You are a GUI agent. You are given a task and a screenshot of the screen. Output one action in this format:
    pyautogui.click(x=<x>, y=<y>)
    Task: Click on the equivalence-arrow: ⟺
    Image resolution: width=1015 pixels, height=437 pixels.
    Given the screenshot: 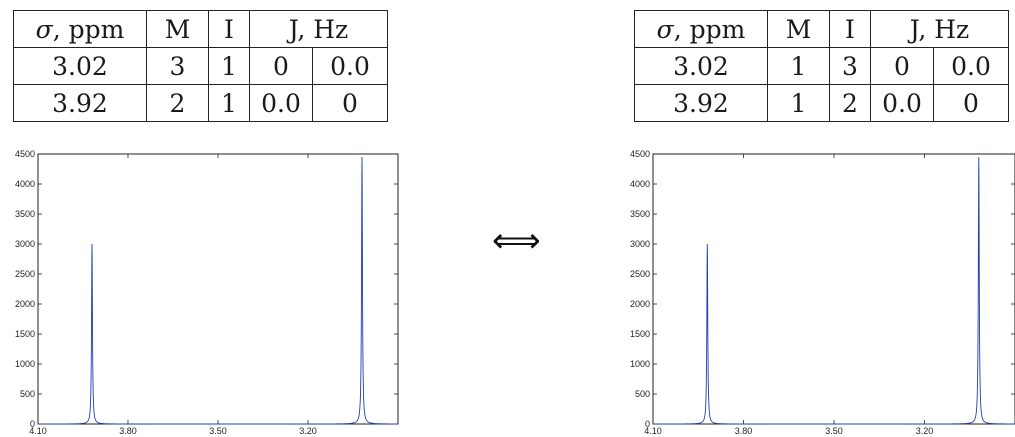 What is the action you would take?
    pyautogui.click(x=516, y=241)
    